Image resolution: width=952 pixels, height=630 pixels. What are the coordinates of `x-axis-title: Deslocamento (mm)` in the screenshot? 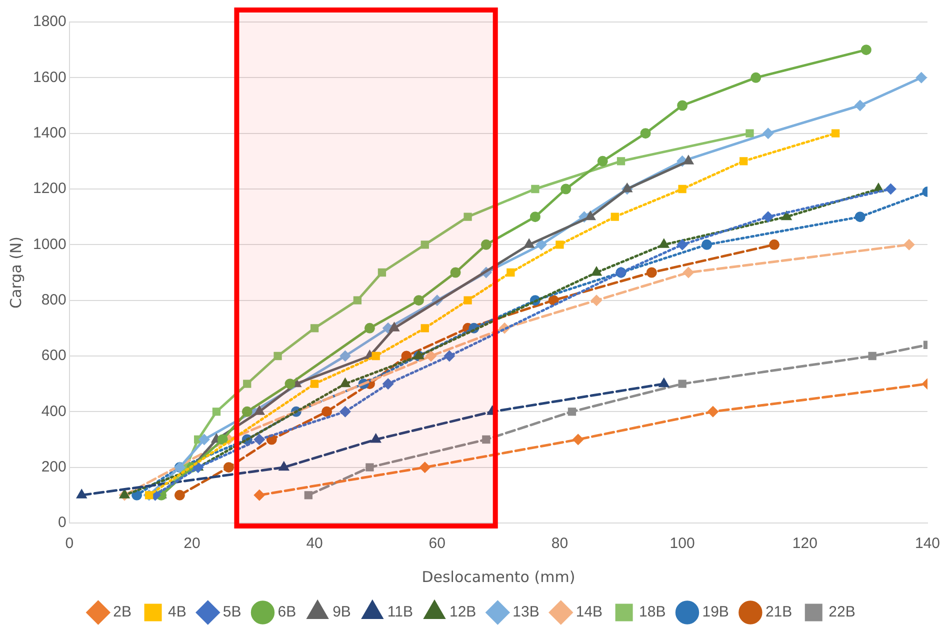 It's located at (499, 577).